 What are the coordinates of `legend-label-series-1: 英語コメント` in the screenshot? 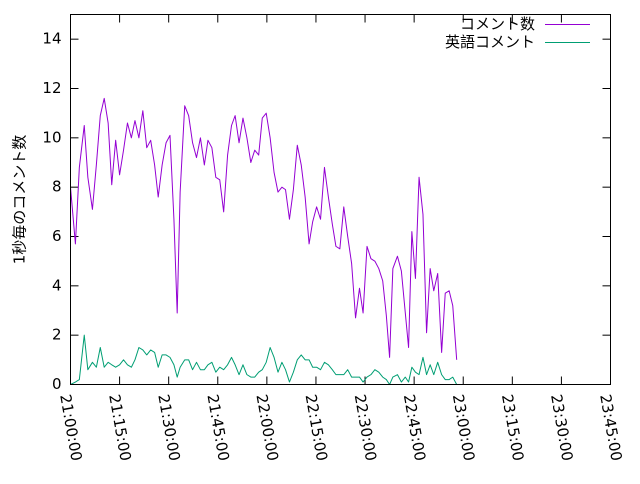 It's located at (490, 42).